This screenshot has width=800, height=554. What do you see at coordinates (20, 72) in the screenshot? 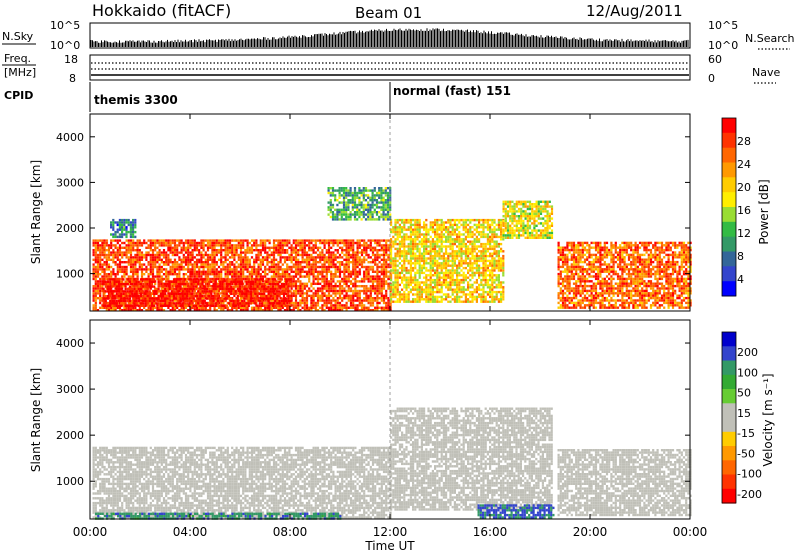
I see `freq-label-2: [MHz]` at bounding box center [20, 72].